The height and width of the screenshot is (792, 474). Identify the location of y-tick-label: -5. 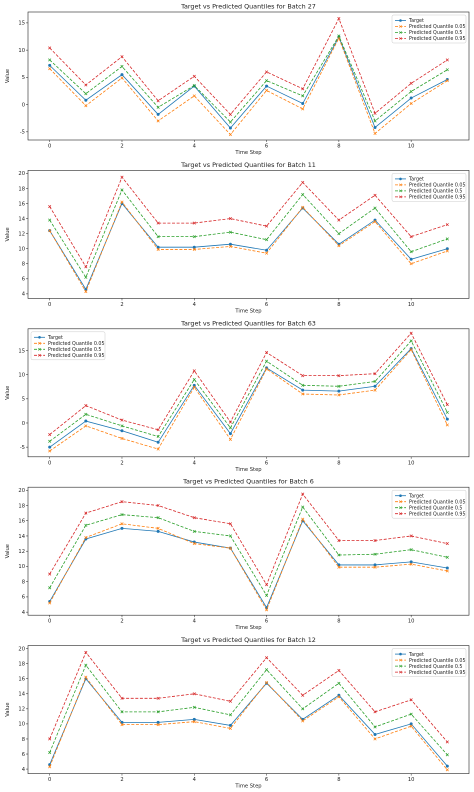
(22, 448).